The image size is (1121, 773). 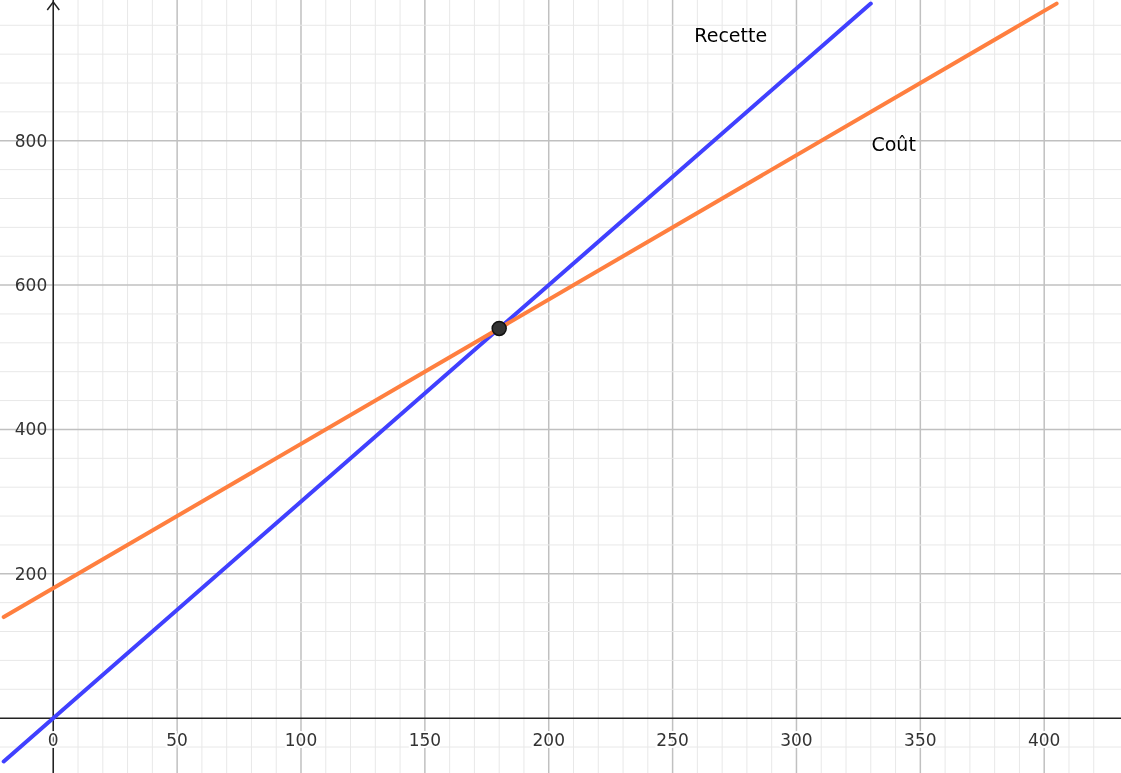 I want to click on x-tick-label: 250, so click(x=672, y=740).